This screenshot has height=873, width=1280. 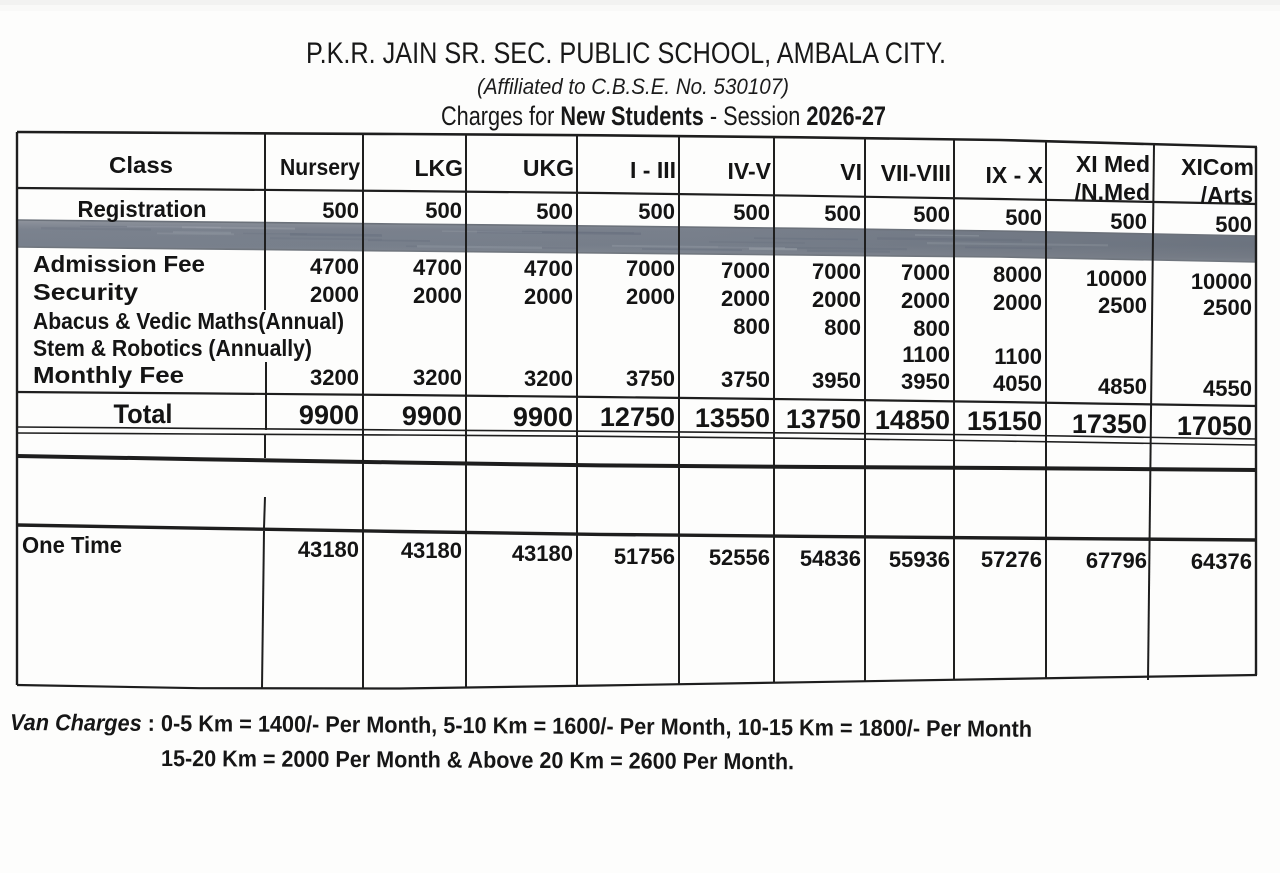 I want to click on svg-text: 13550, so click(x=732, y=418).